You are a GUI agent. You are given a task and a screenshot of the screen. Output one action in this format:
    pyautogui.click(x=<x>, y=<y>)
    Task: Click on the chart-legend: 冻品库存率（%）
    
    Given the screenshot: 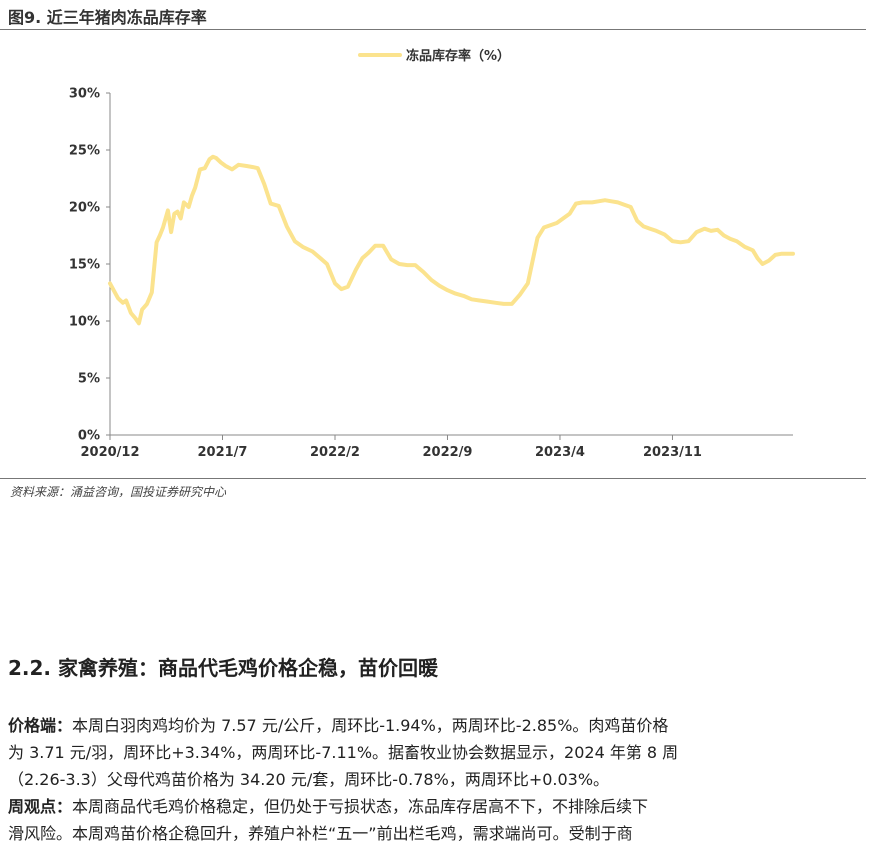 What is the action you would take?
    pyautogui.click(x=434, y=56)
    